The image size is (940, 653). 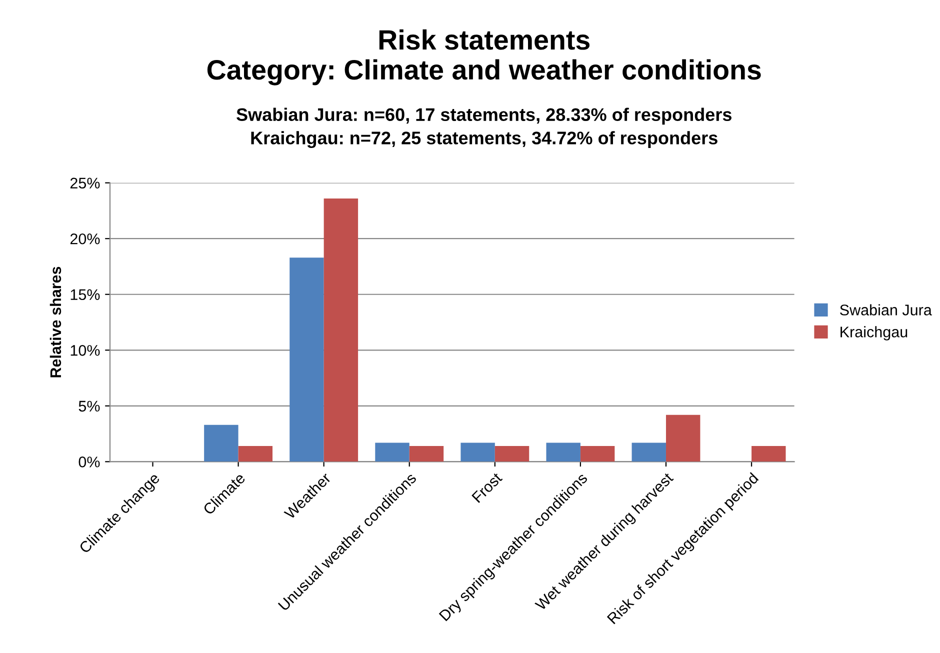 What do you see at coordinates (874, 333) in the screenshot?
I see `legend-label: Kraichgau` at bounding box center [874, 333].